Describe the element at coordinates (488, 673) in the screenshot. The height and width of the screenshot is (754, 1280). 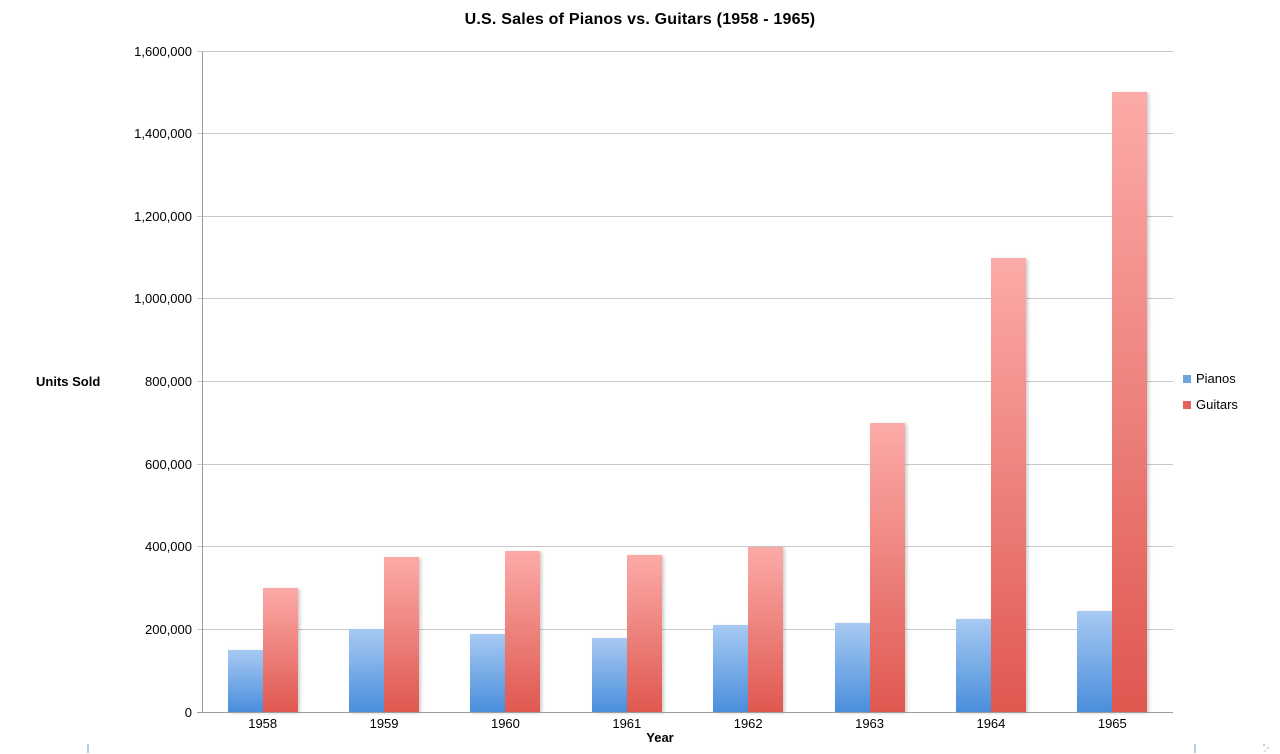
I see `bar-pianos-1960` at that location.